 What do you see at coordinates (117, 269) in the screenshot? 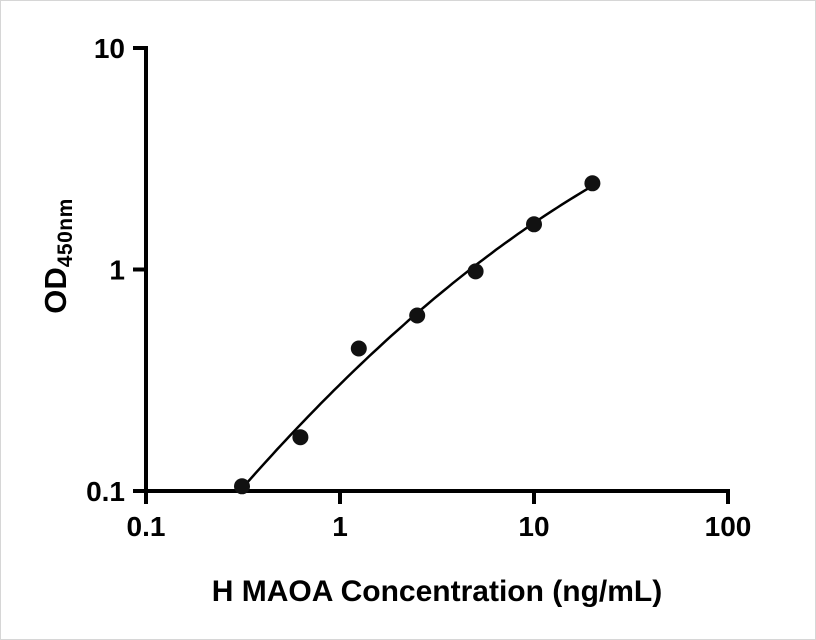
I see `y-tick-label: 1` at bounding box center [117, 269].